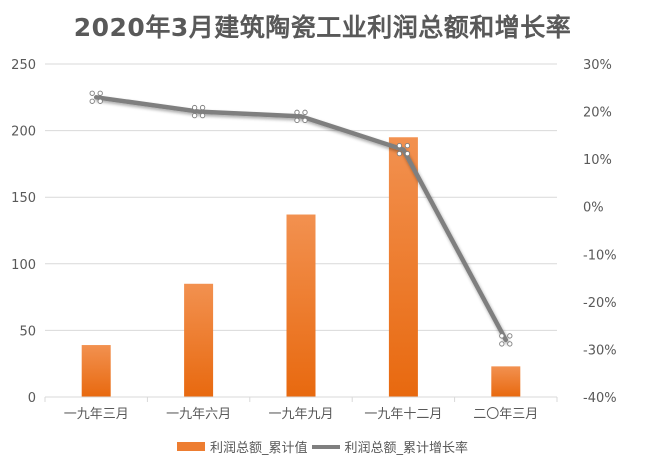 This screenshot has height=467, width=645. I want to click on left-axis-tick-label: 0, so click(32, 398).